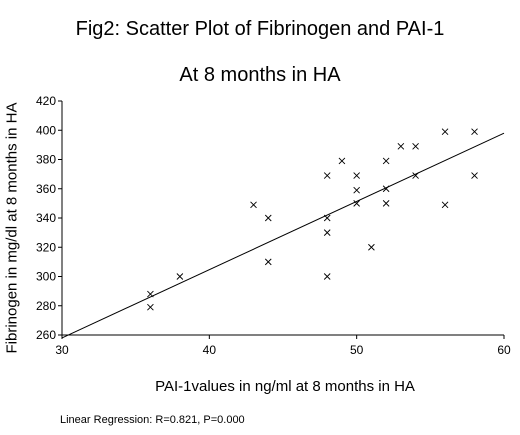 This screenshot has width=520, height=435. What do you see at coordinates (210, 350) in the screenshot?
I see `x-tick-label: 40` at bounding box center [210, 350].